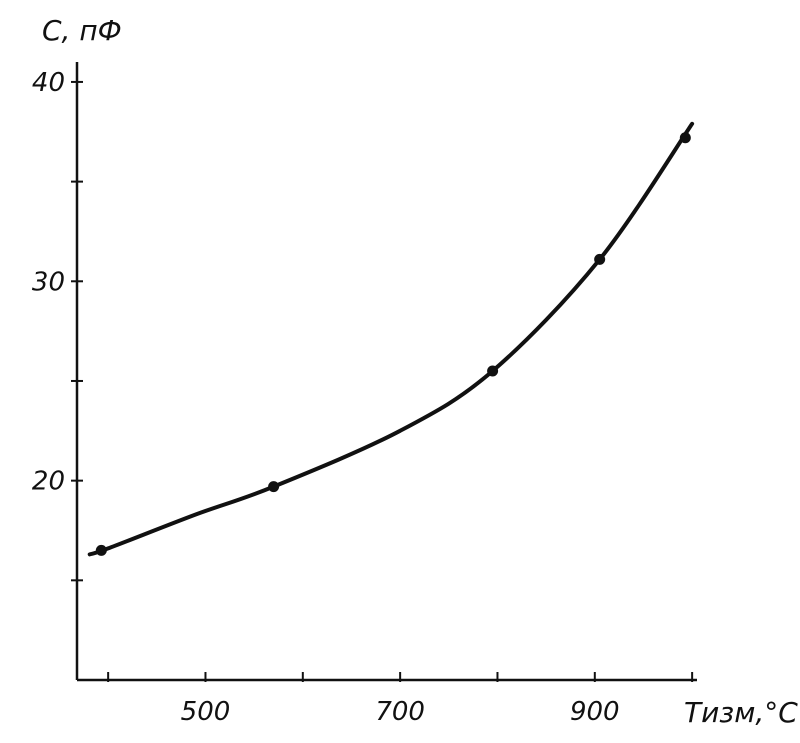  I want to click on x-axis-label: Tизм,°C, so click(741, 712).